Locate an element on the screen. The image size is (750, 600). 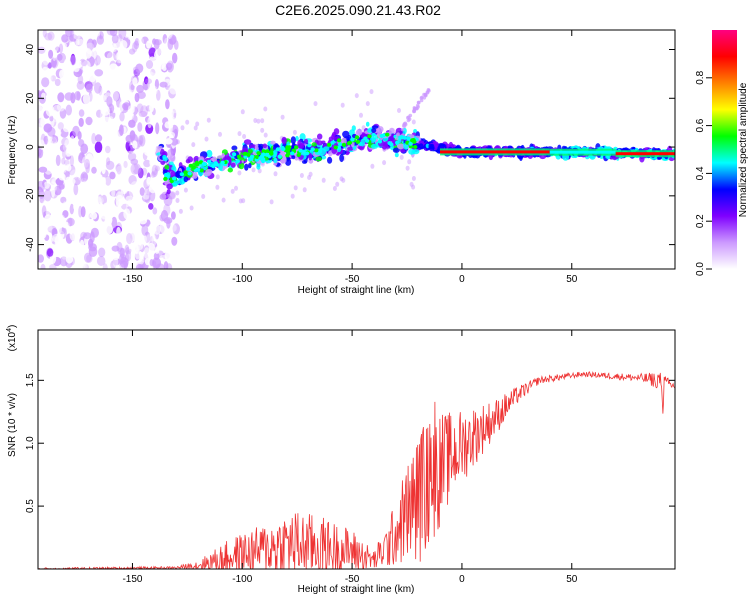
colorbar-tick-label: 0.8 is located at coordinates (700, 77).